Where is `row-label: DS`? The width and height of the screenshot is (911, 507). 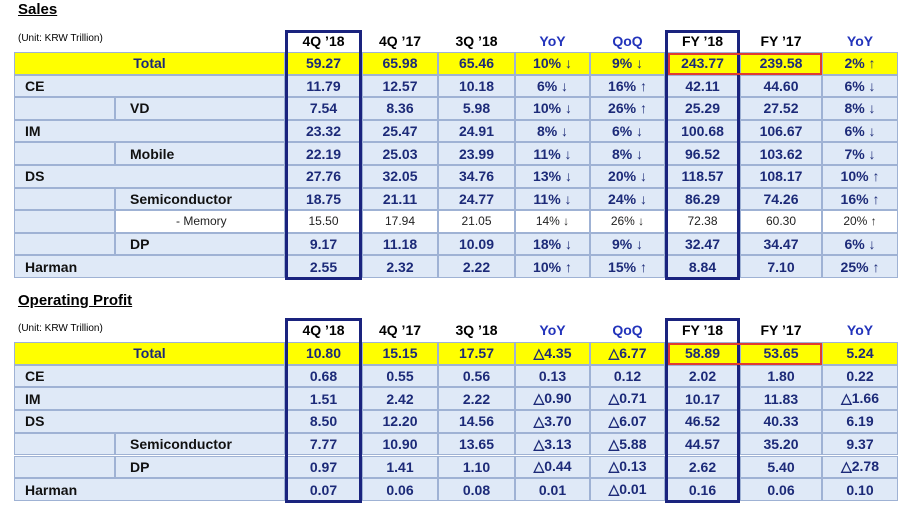
row-label: DS is located at coordinates (149, 176).